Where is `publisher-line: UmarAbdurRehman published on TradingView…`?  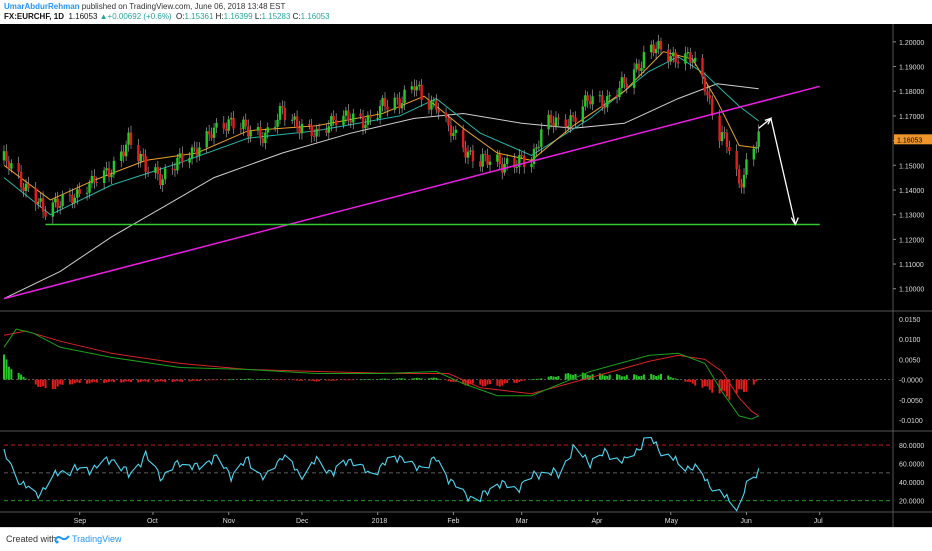
publisher-line: UmarAbdurRehman published on TradingView… is located at coordinates (144, 6).